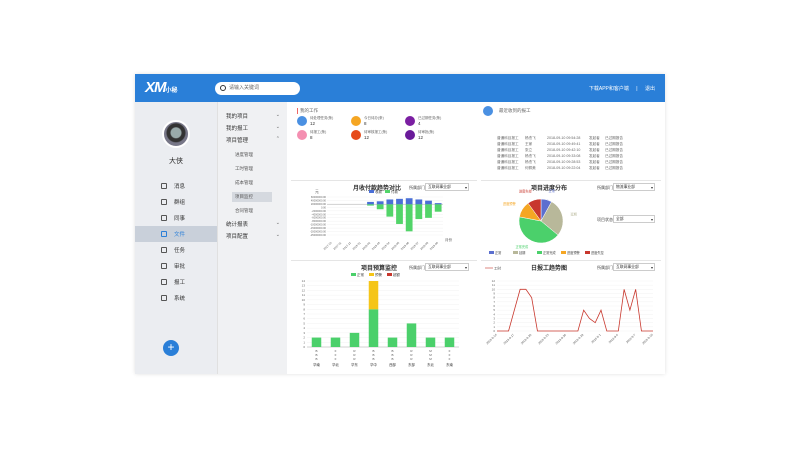  I want to click on report-row: 普通科目报工 张立 2018-09-10 09:42:10 发起者 已过期报告, so click(567, 151).